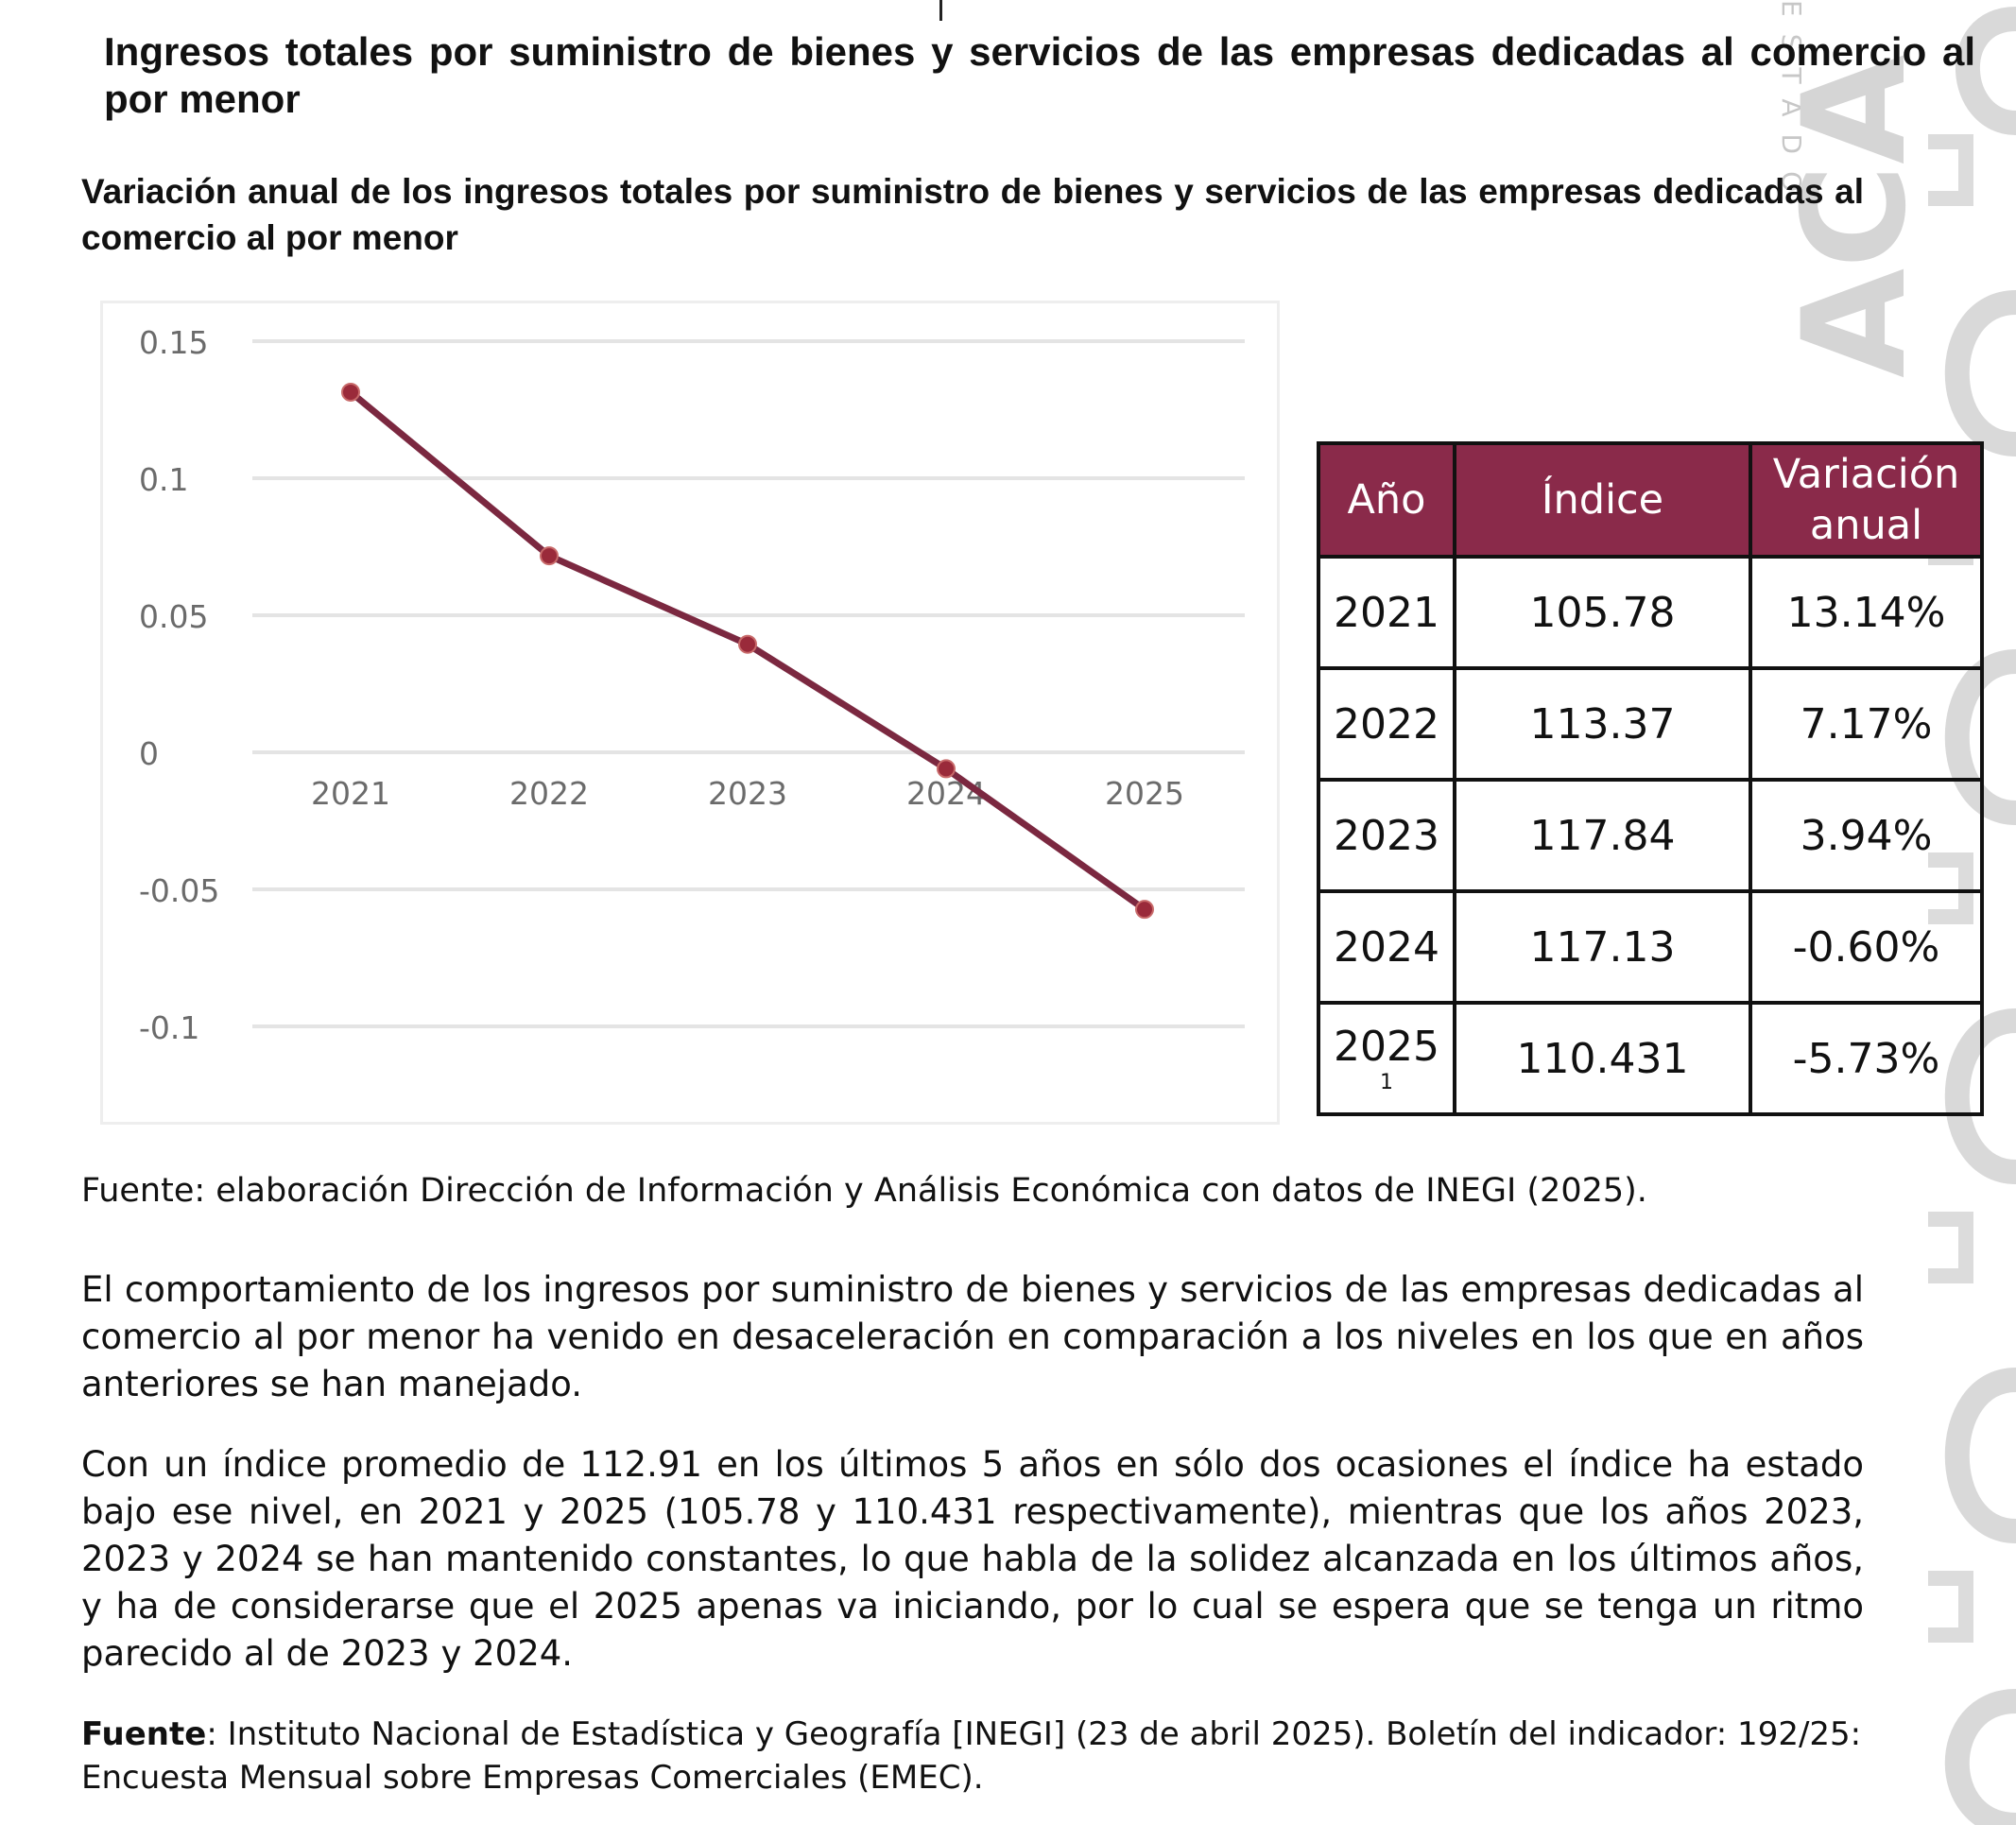 The width and height of the screenshot is (2016, 1825). I want to click on cell-index: 113.37, so click(1602, 724).